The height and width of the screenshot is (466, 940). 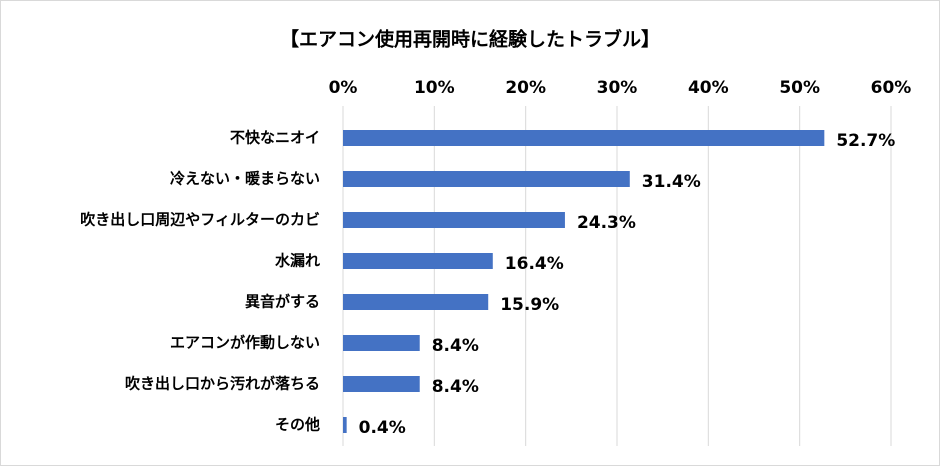 I want to click on data-label: 24.3%, so click(x=606, y=223).